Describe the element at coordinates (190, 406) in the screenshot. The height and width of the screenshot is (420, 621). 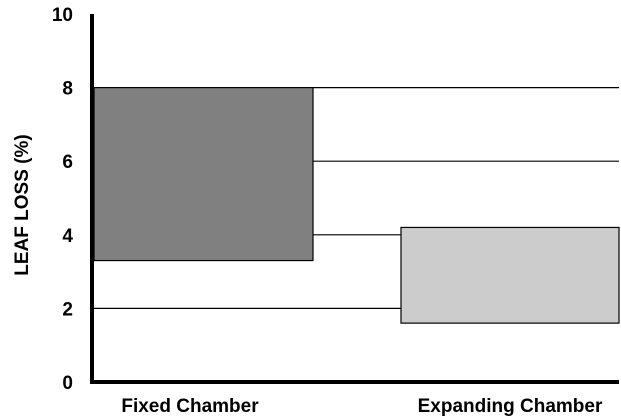
I see `x-category-label: Fixed Chamber` at that location.